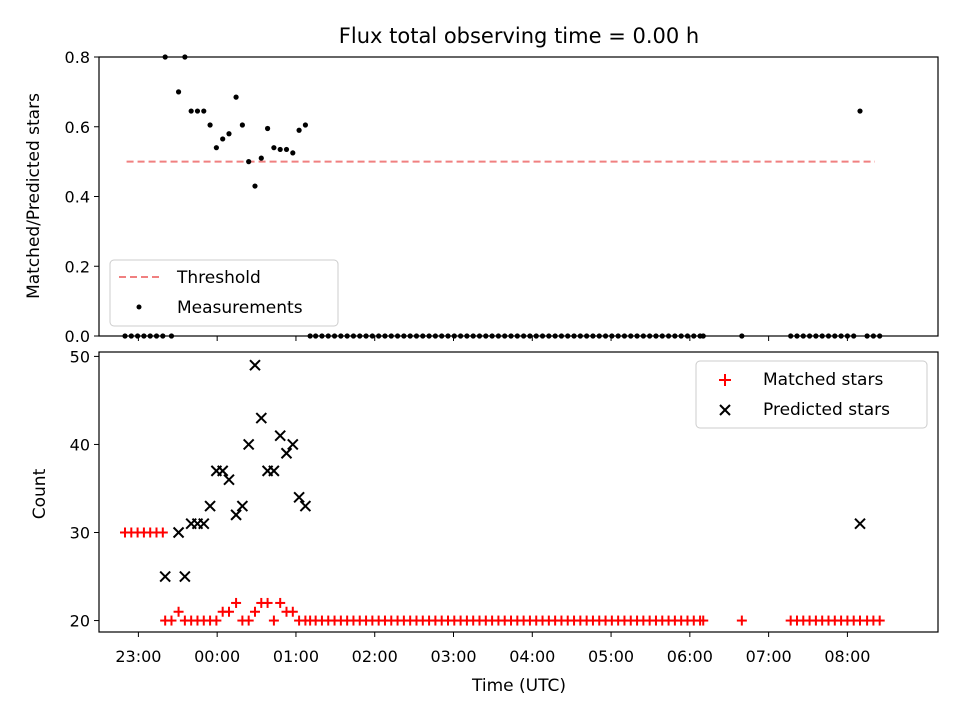 Image resolution: width=960 pixels, height=720 pixels. What do you see at coordinates (847, 656) in the screenshot?
I see `bottom-x-tick-label: 08:00` at bounding box center [847, 656].